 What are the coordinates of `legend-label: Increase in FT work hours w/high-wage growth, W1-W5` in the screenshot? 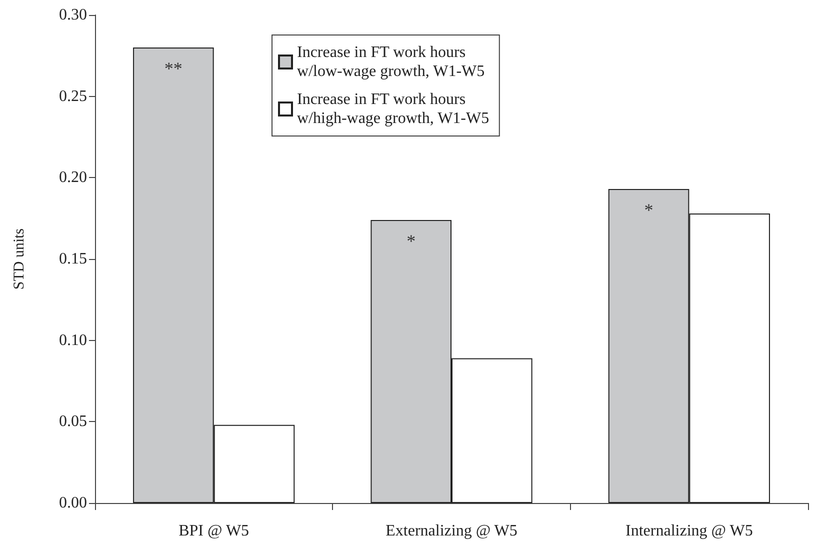 It's located at (393, 109).